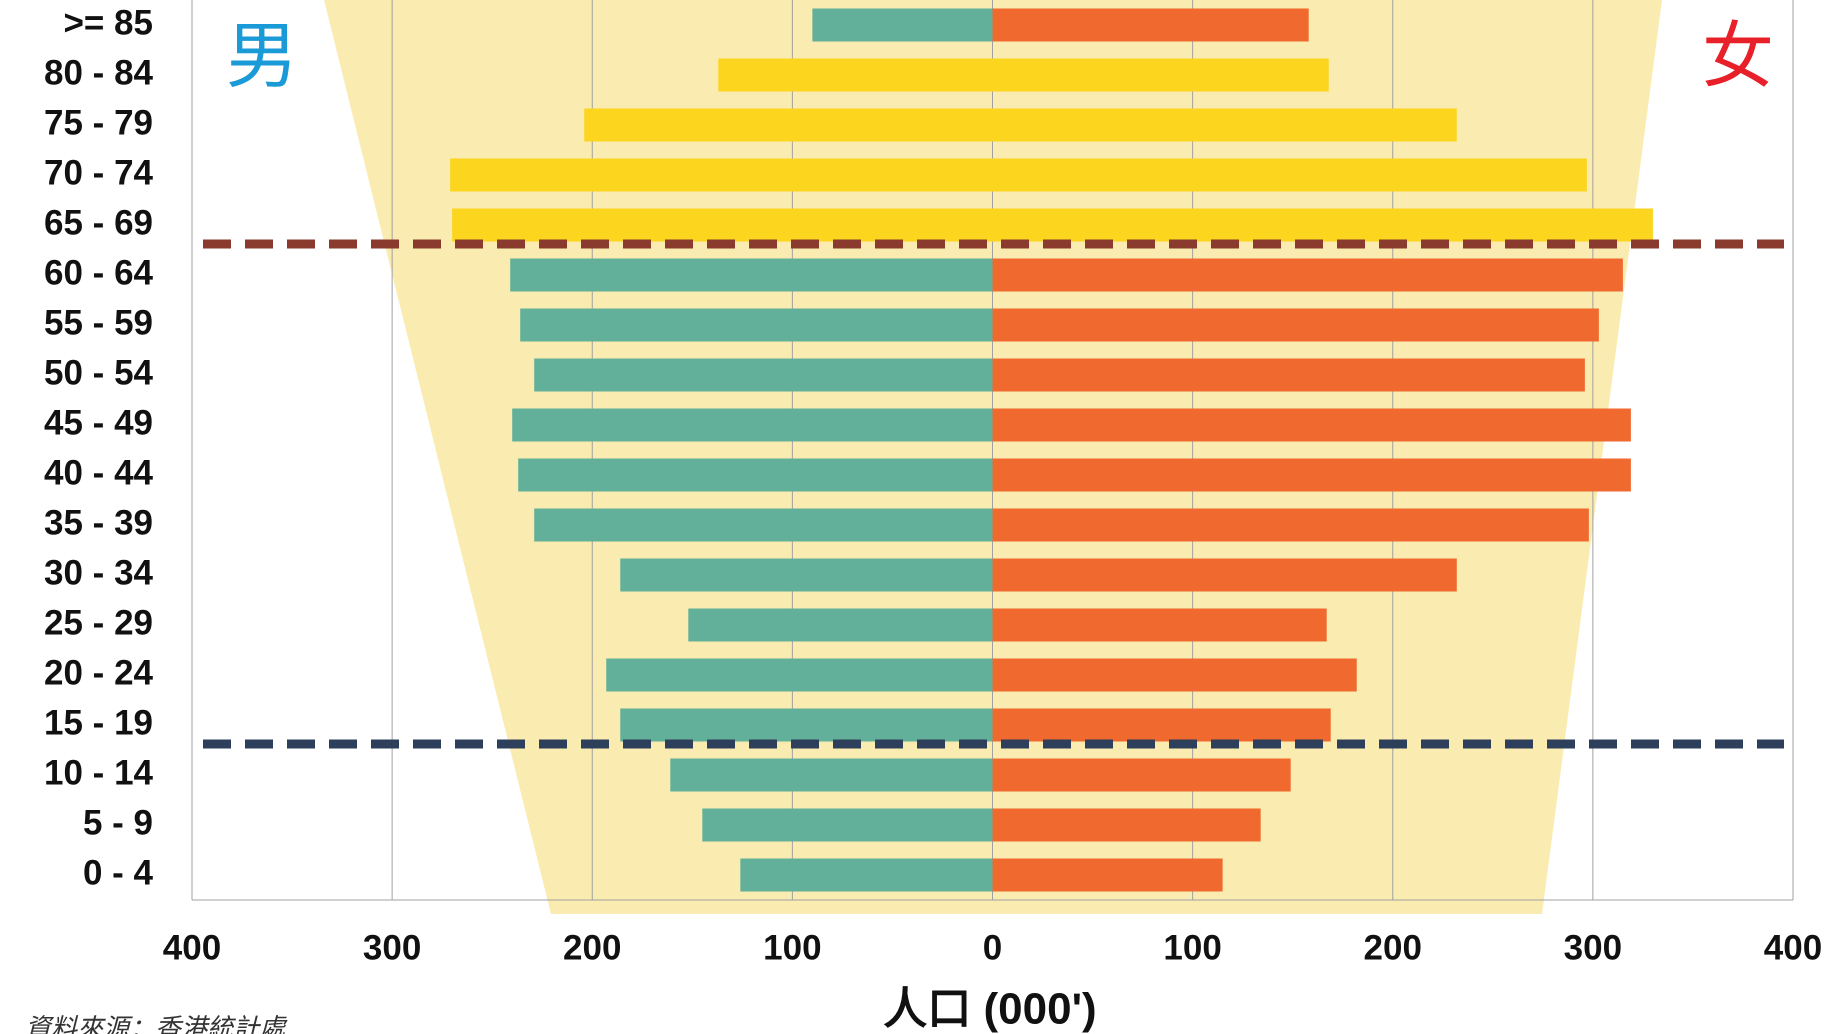  What do you see at coordinates (989, 1009) in the screenshot?
I see `x-axis-label: 人口 (000')` at bounding box center [989, 1009].